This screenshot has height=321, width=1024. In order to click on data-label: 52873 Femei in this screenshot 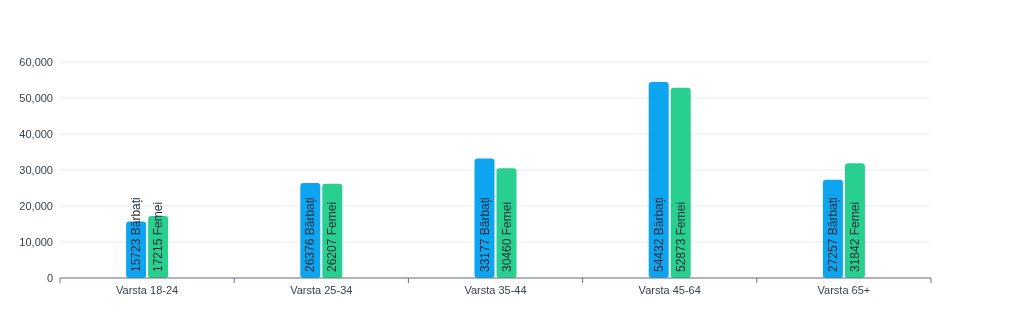, I will do `click(680, 236)`.